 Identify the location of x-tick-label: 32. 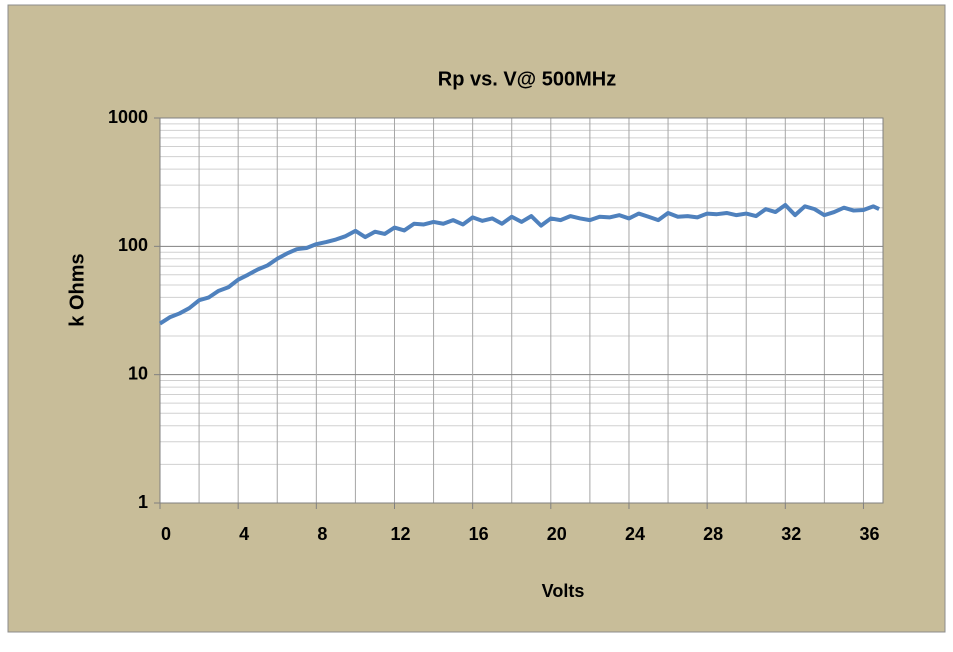
(791, 534).